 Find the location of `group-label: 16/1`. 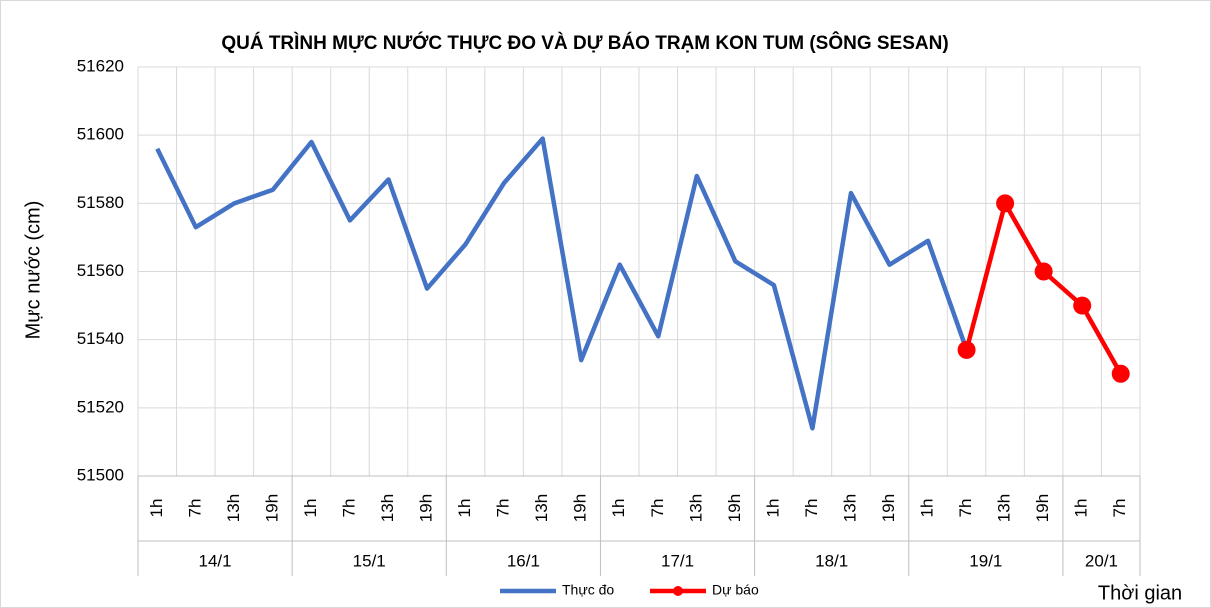

group-label: 16/1 is located at coordinates (523, 560).